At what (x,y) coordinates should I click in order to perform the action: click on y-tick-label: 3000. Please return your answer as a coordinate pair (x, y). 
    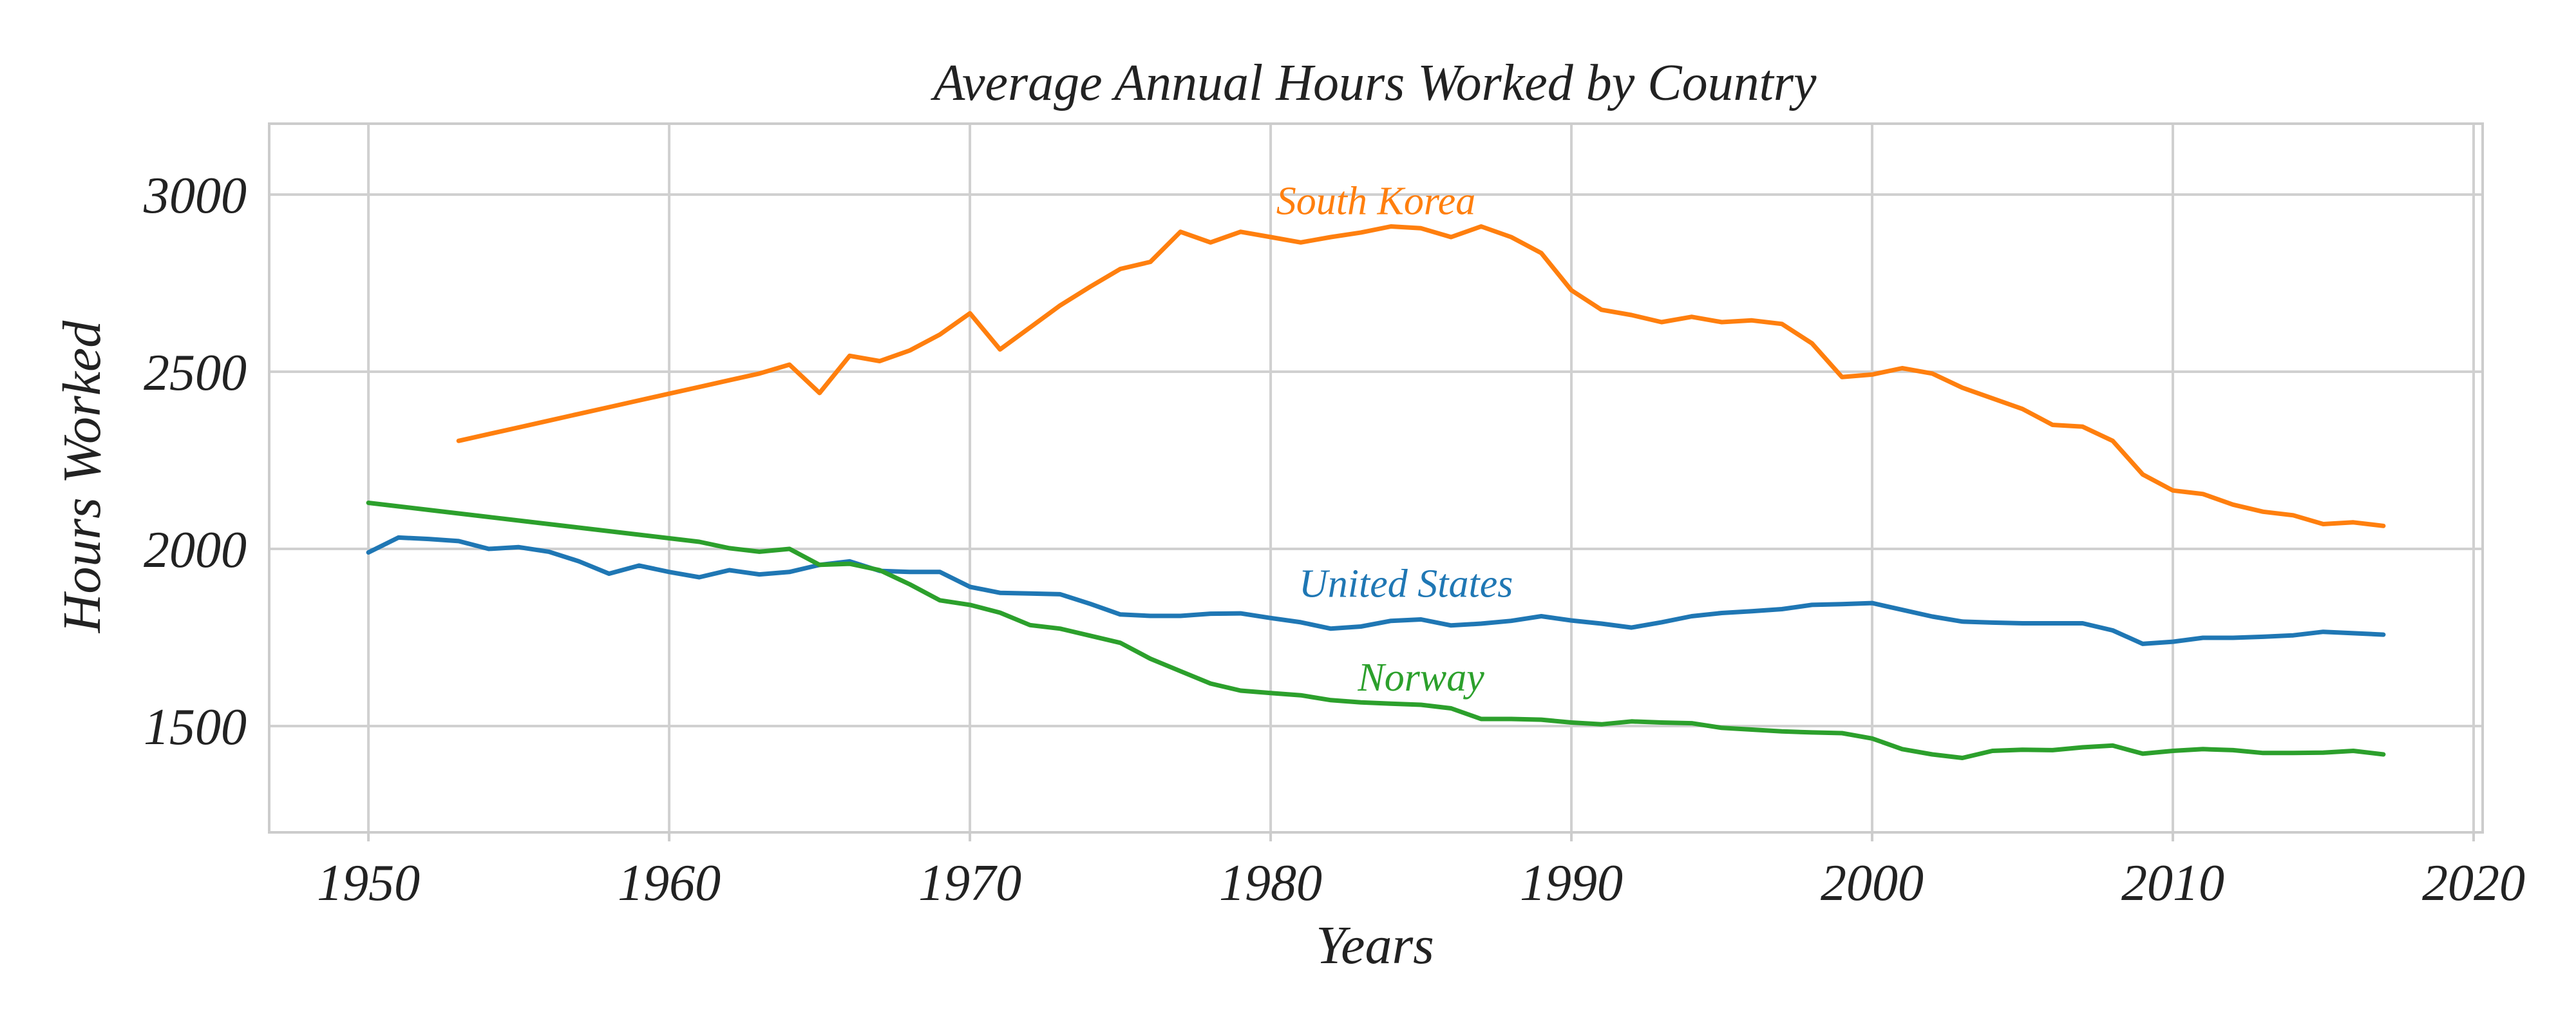
    Looking at the image, I should click on (195, 196).